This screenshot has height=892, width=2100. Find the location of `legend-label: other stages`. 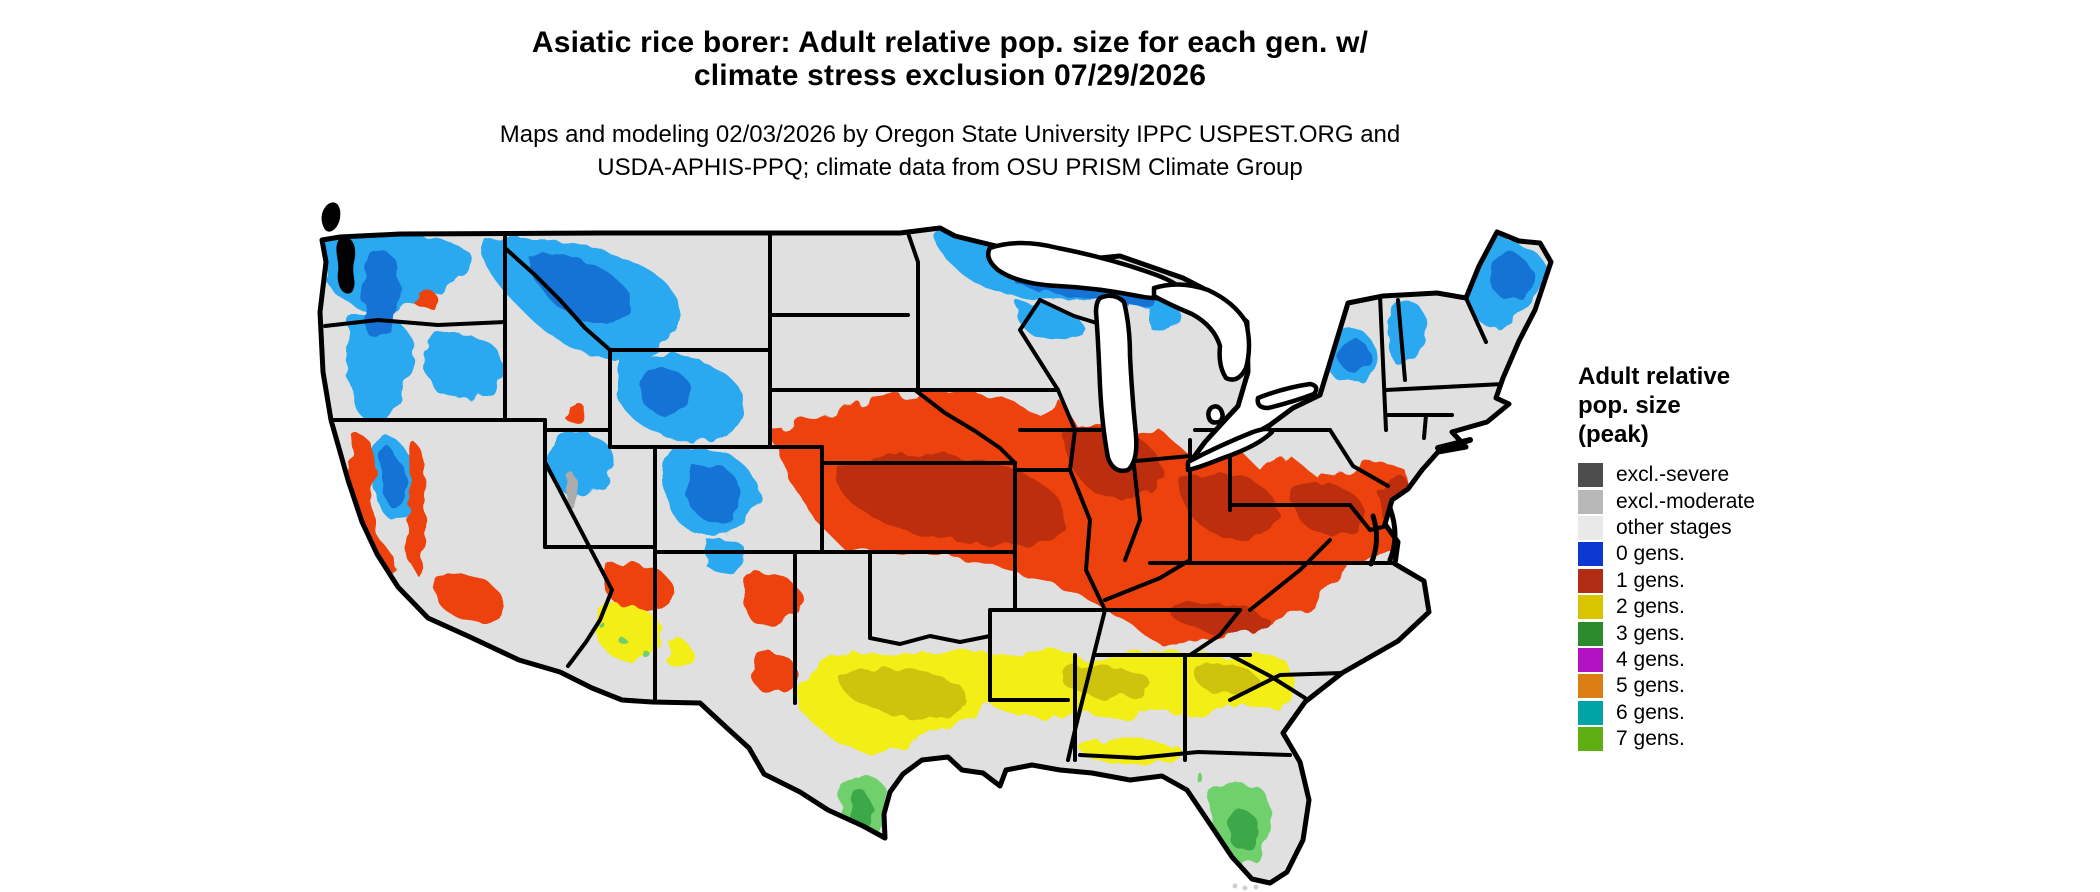

legend-label: other stages is located at coordinates (1674, 527).